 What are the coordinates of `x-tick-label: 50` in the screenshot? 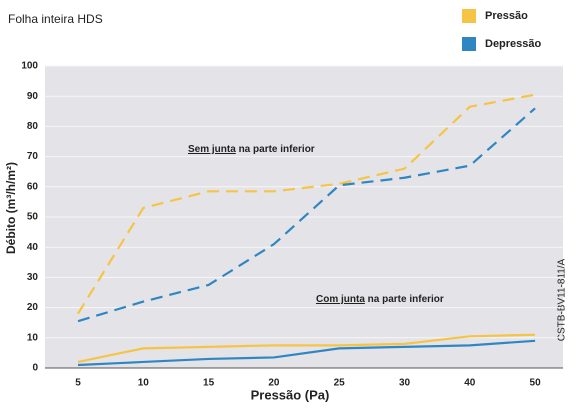 It's located at (536, 383).